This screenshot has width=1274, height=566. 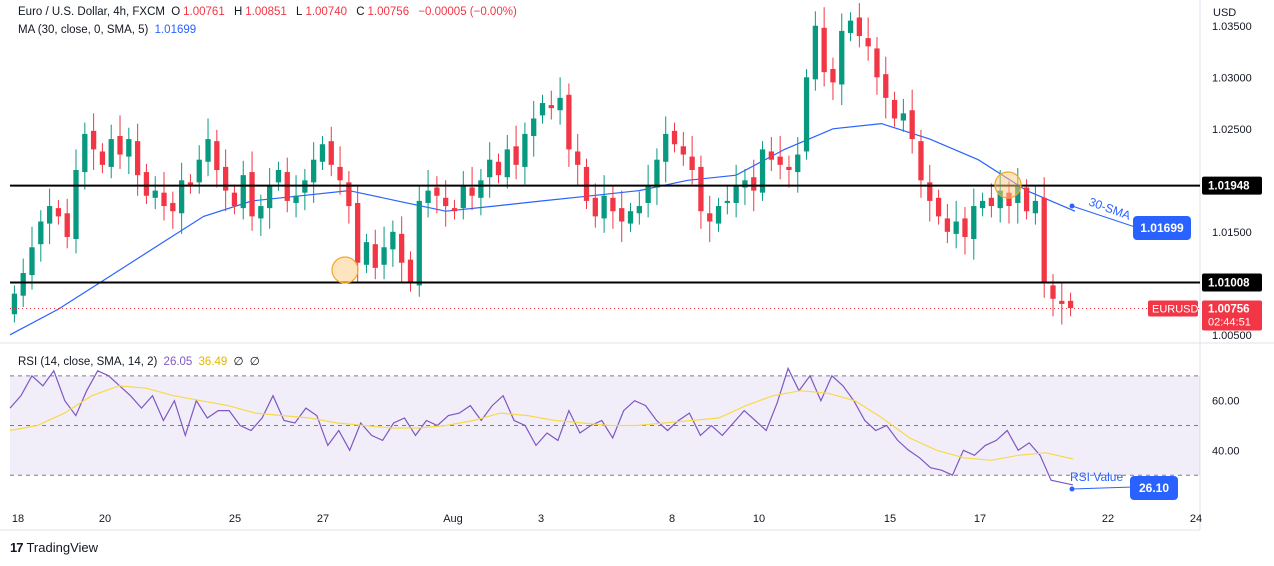 What do you see at coordinates (54, 547) in the screenshot?
I see `tradingview-brand: 17 TradingView` at bounding box center [54, 547].